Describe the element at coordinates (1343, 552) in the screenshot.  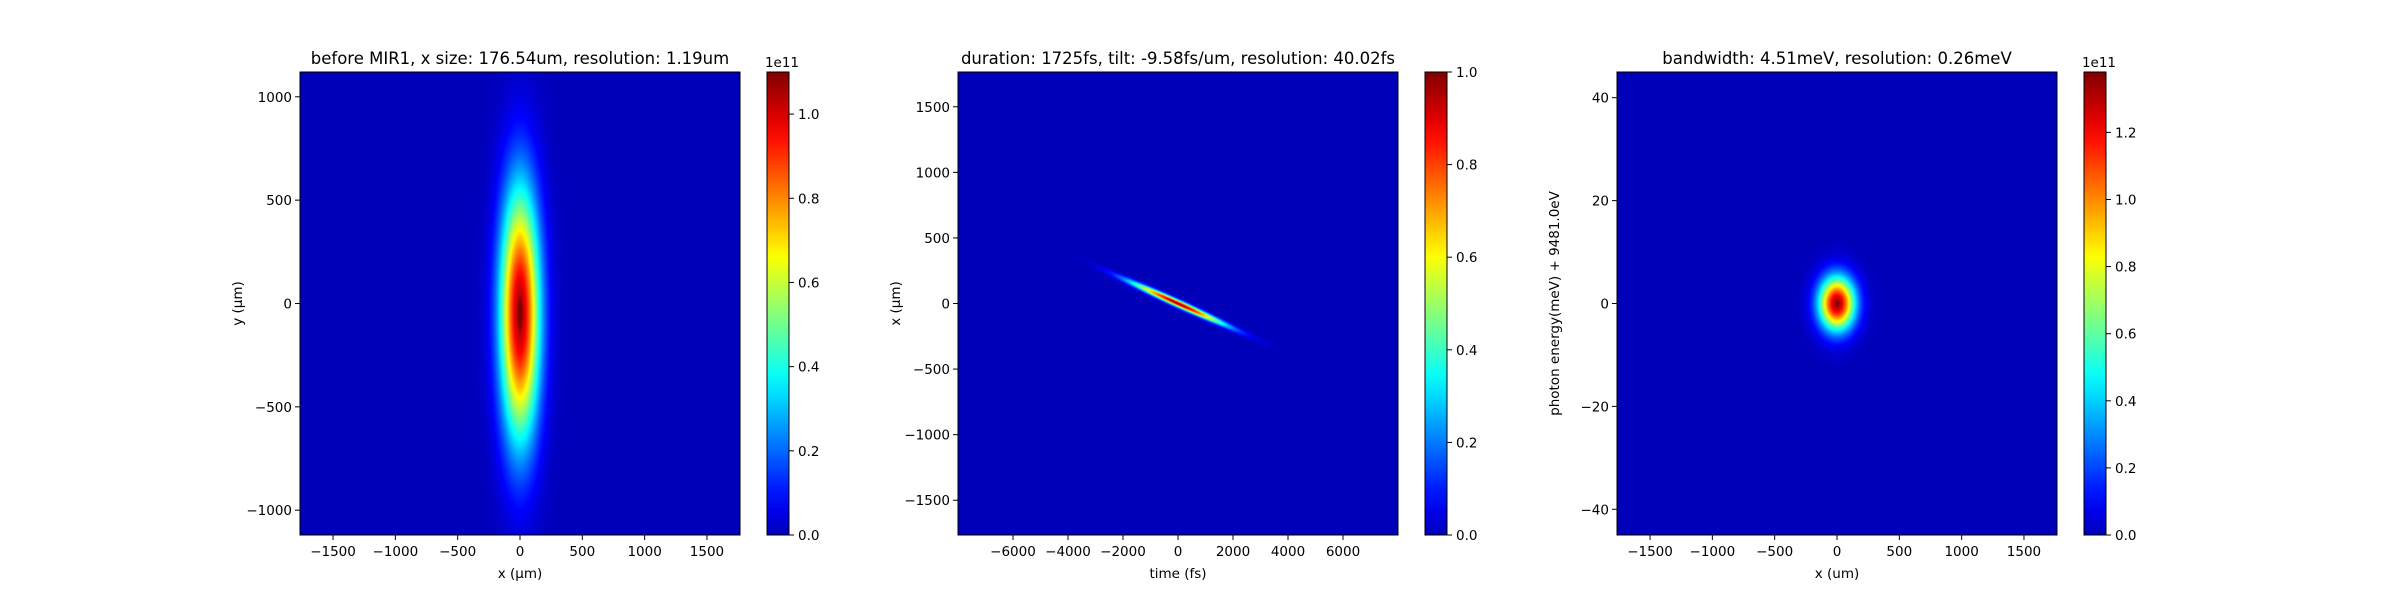
I see `x-tick-label: 6000` at that location.